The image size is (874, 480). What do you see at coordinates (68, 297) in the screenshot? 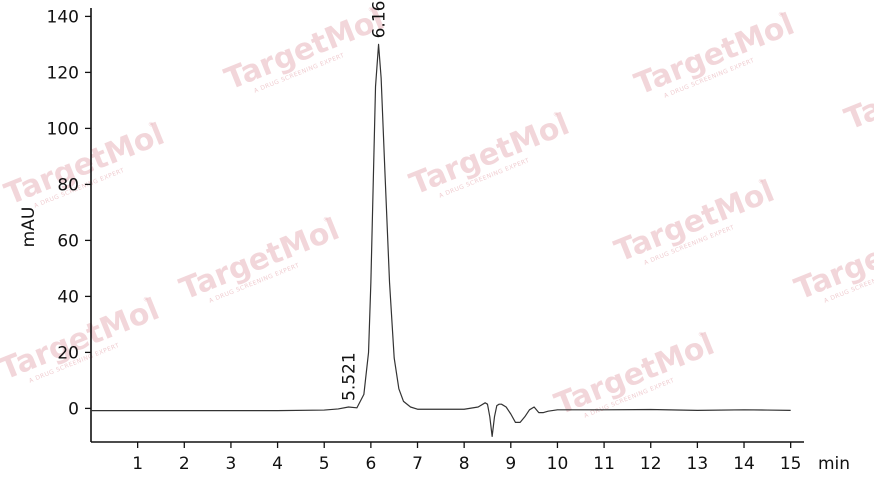
I see `y-tick-label: 40` at bounding box center [68, 297].